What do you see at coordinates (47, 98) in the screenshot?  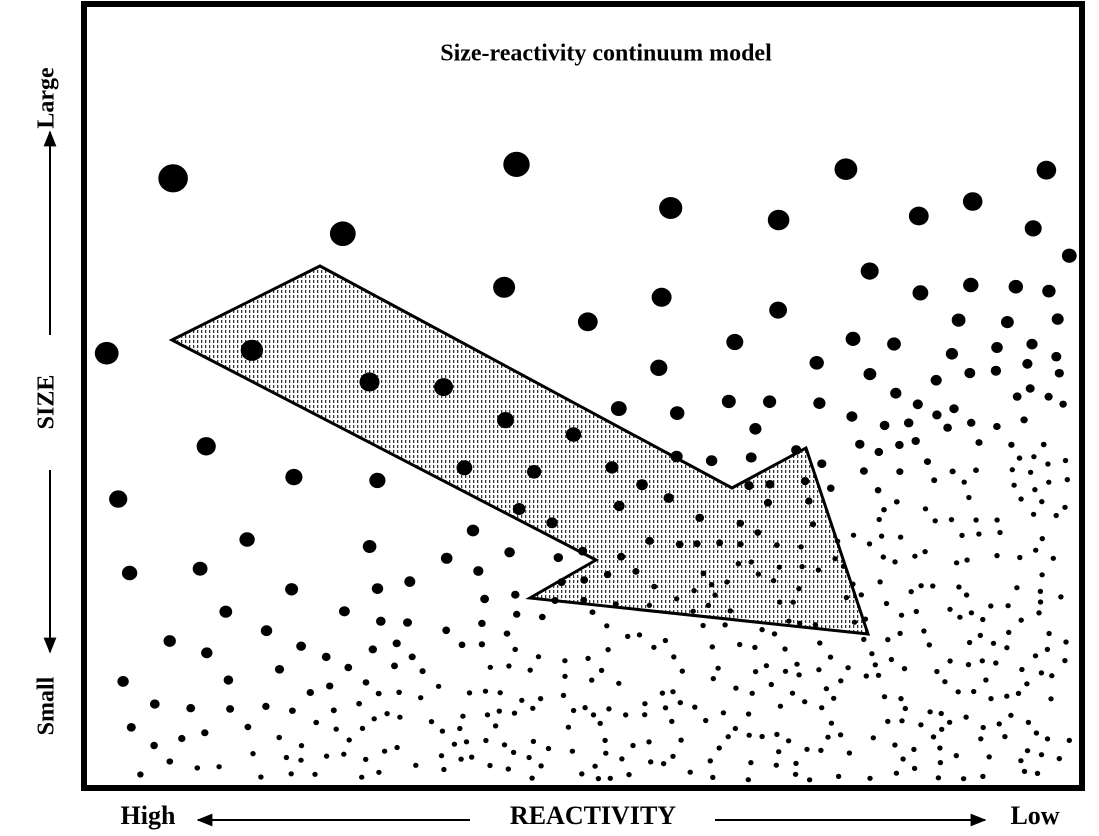 I see `size-large: Large` at bounding box center [47, 98].